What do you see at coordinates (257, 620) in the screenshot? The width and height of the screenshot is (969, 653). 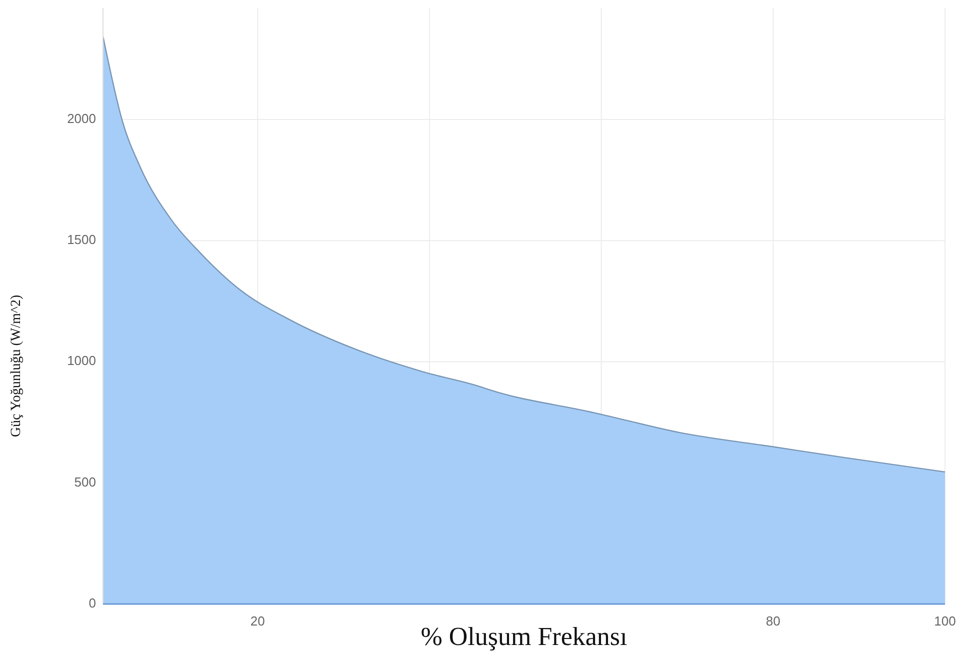 I see `x-tick-label: 20` at bounding box center [257, 620].